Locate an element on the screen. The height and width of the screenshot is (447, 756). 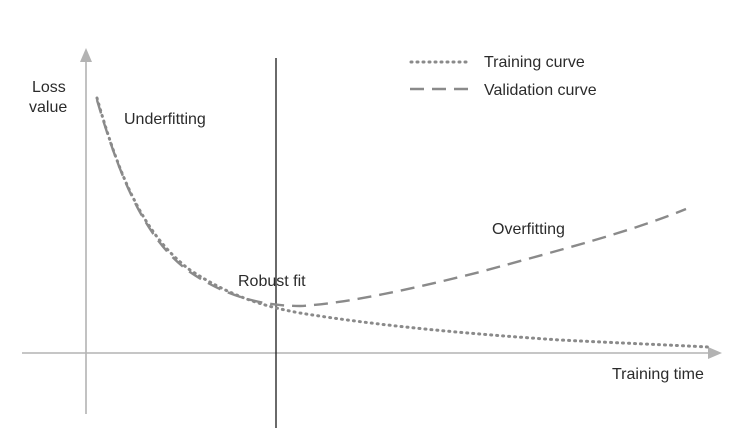
x-axis is located at coordinates (372, 353).